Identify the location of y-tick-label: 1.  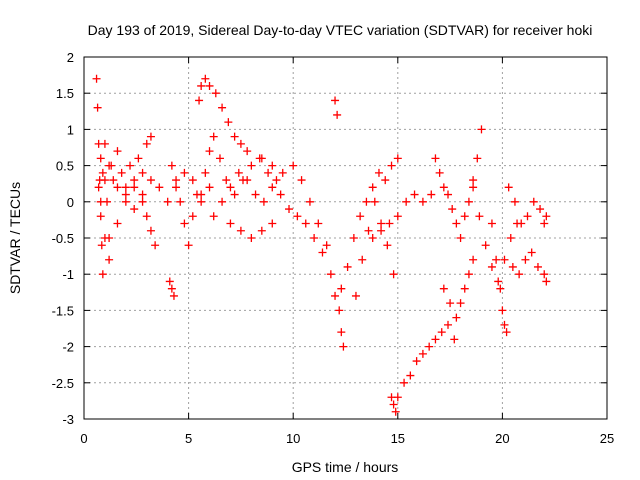
(70, 129).